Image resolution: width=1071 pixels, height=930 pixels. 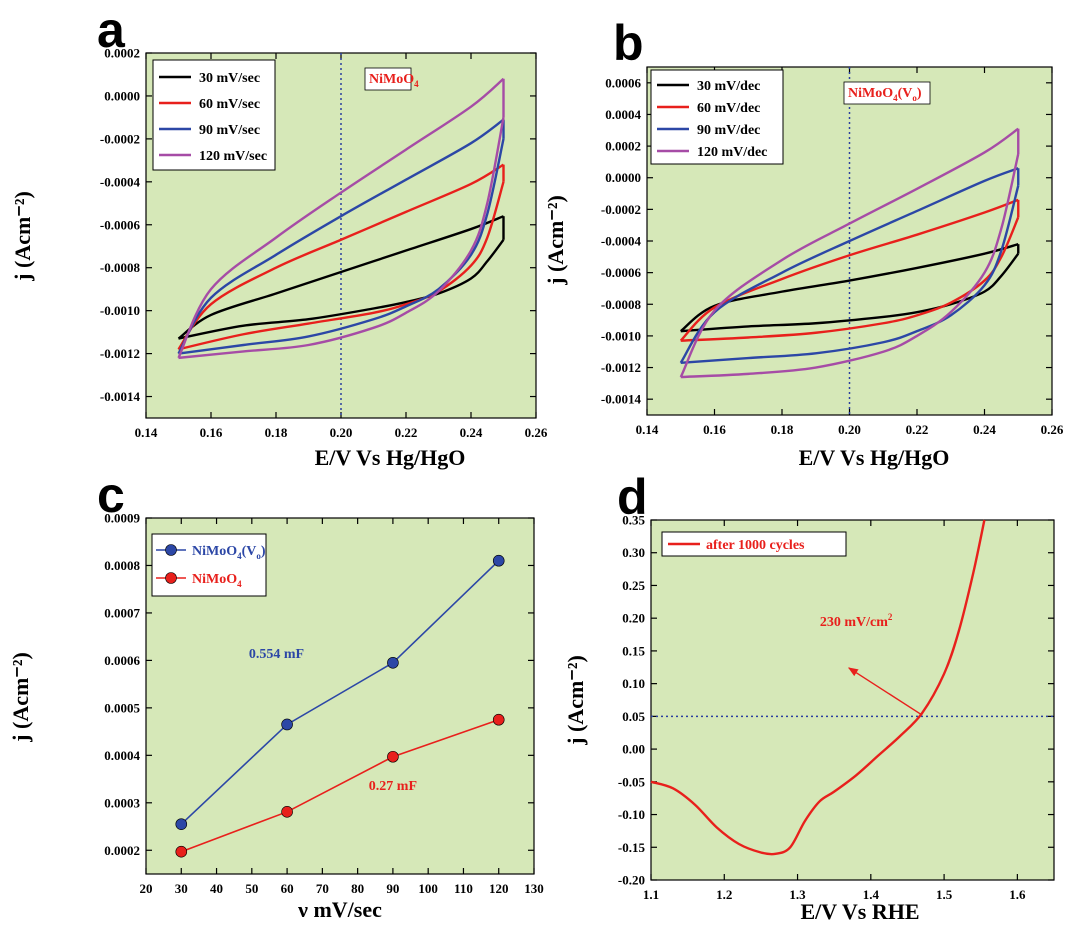 I want to click on y-tick-label: 0.20, so click(x=633, y=618).